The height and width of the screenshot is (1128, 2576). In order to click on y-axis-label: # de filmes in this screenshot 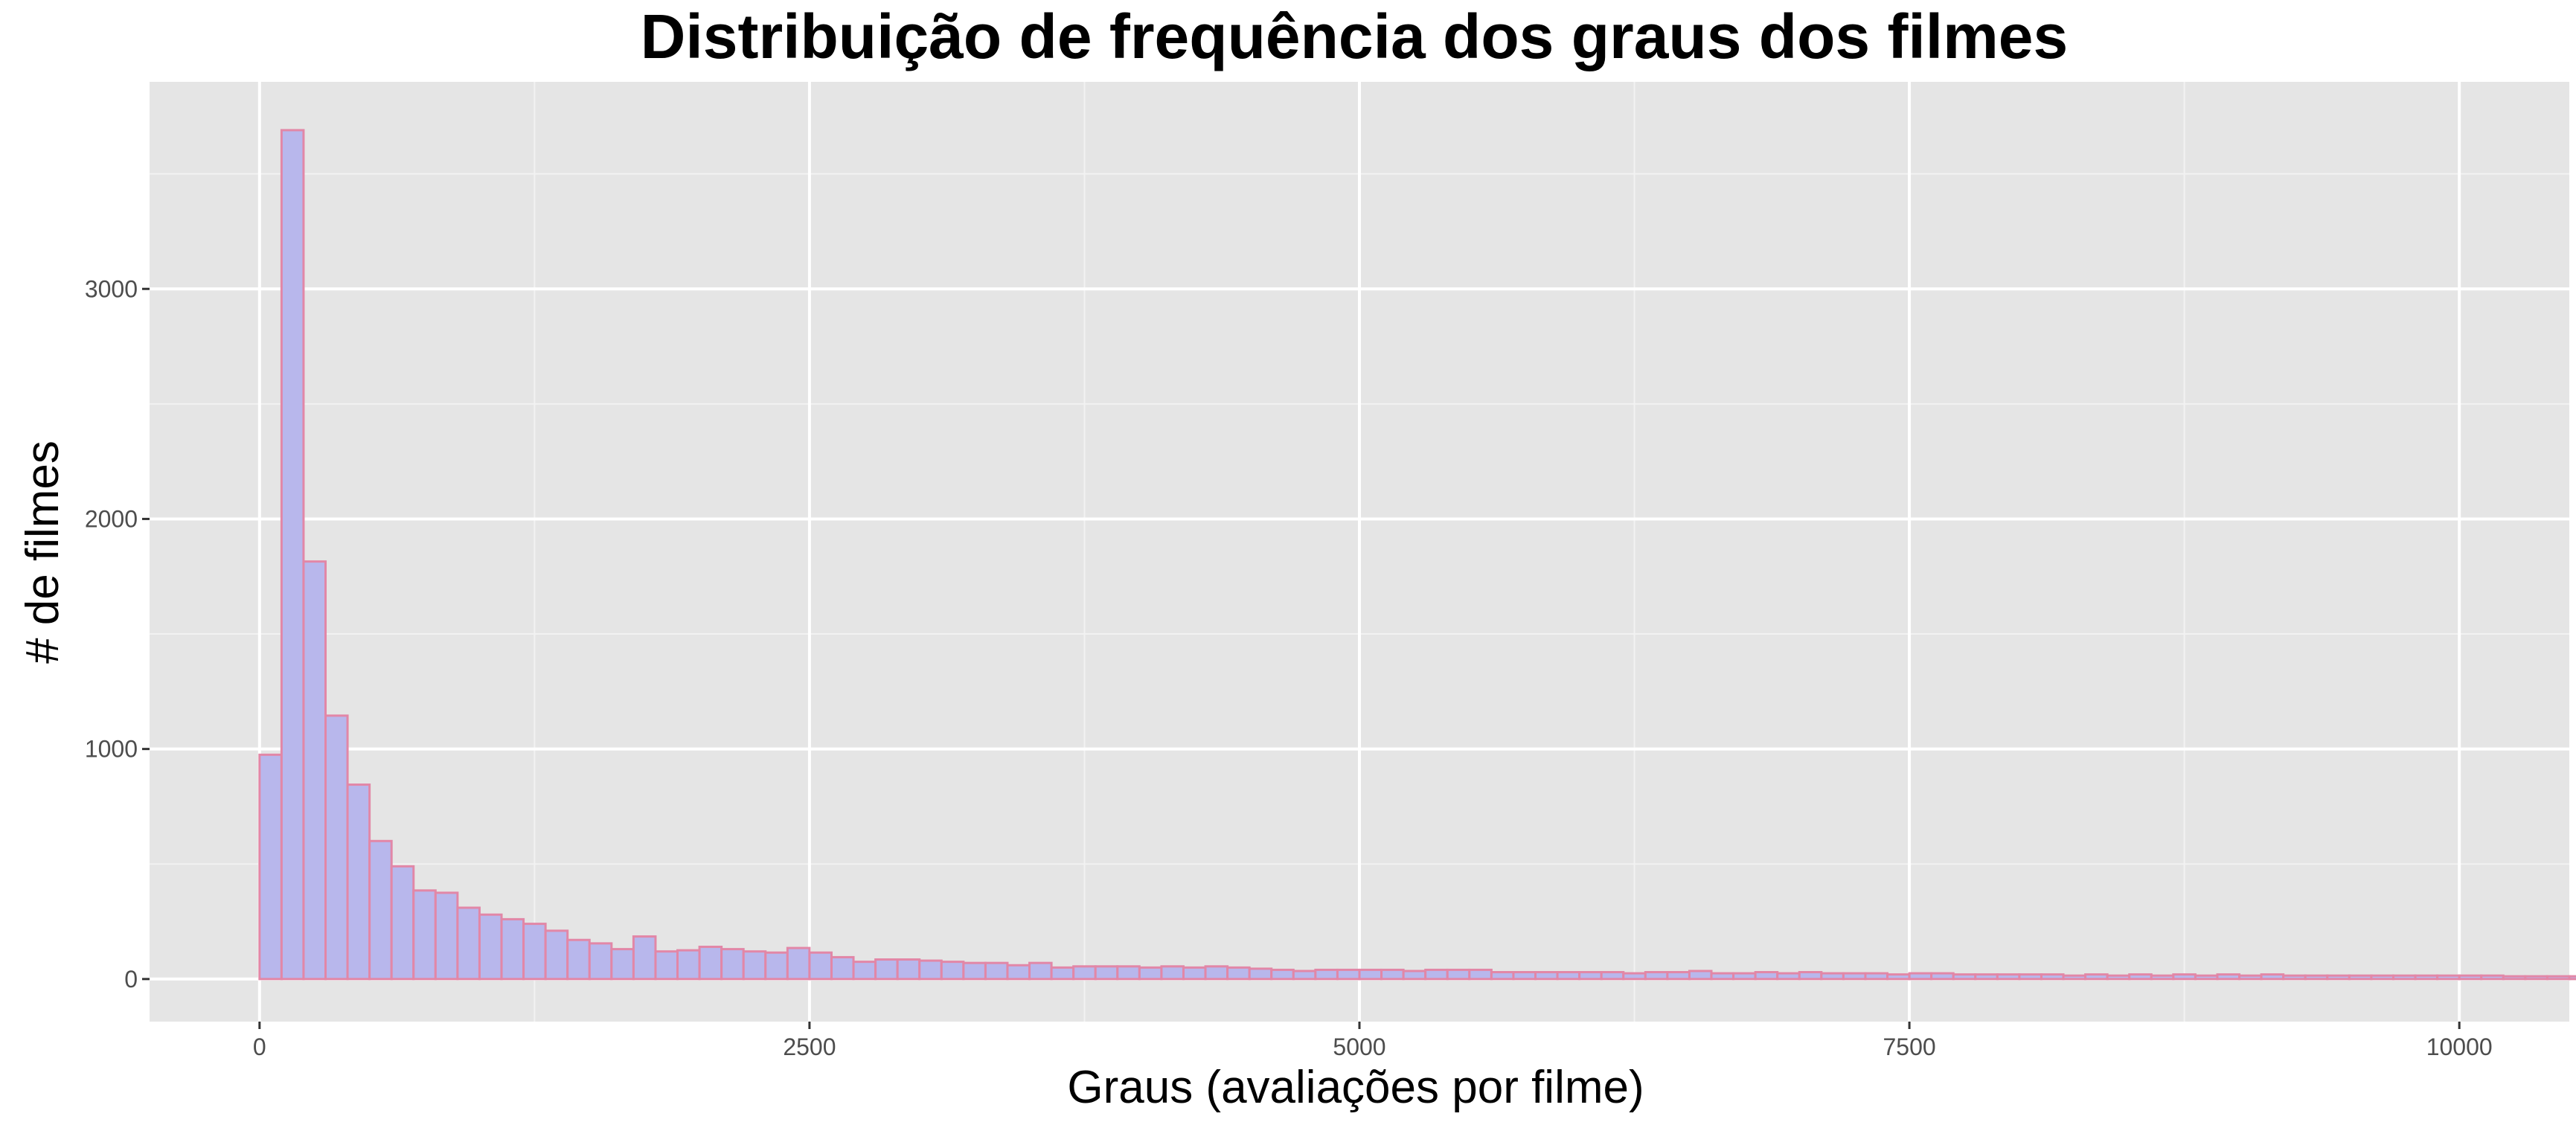, I will do `click(42, 552)`.